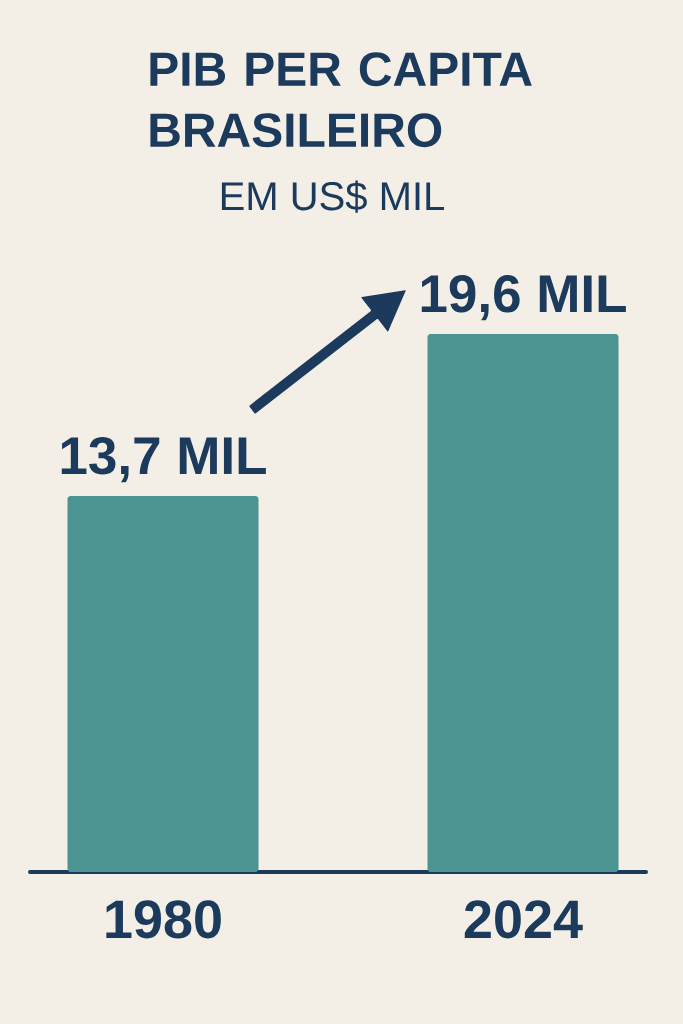 The height and width of the screenshot is (1024, 683). Describe the element at coordinates (163, 919) in the screenshot. I see `x-tick-label: 1980` at that location.